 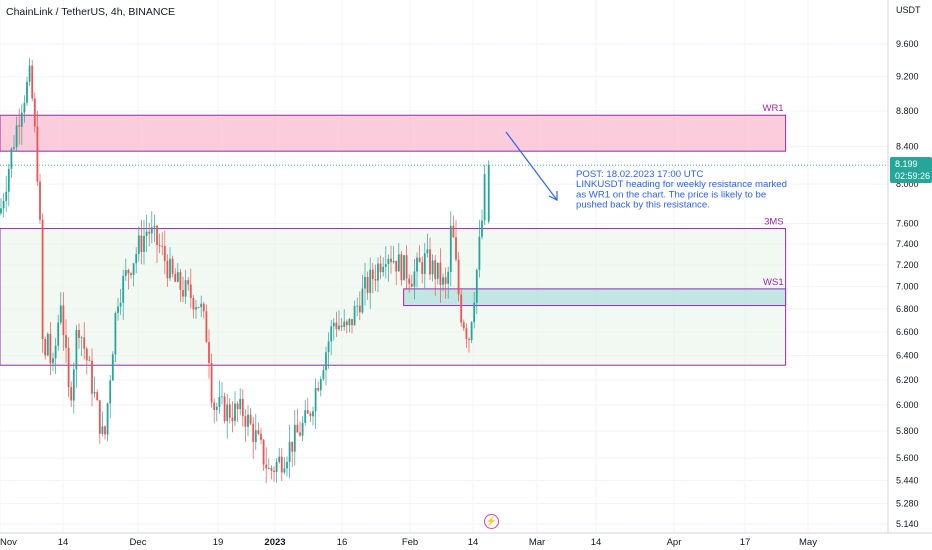 I want to click on y-tick-label: 5.140, so click(x=907, y=524).